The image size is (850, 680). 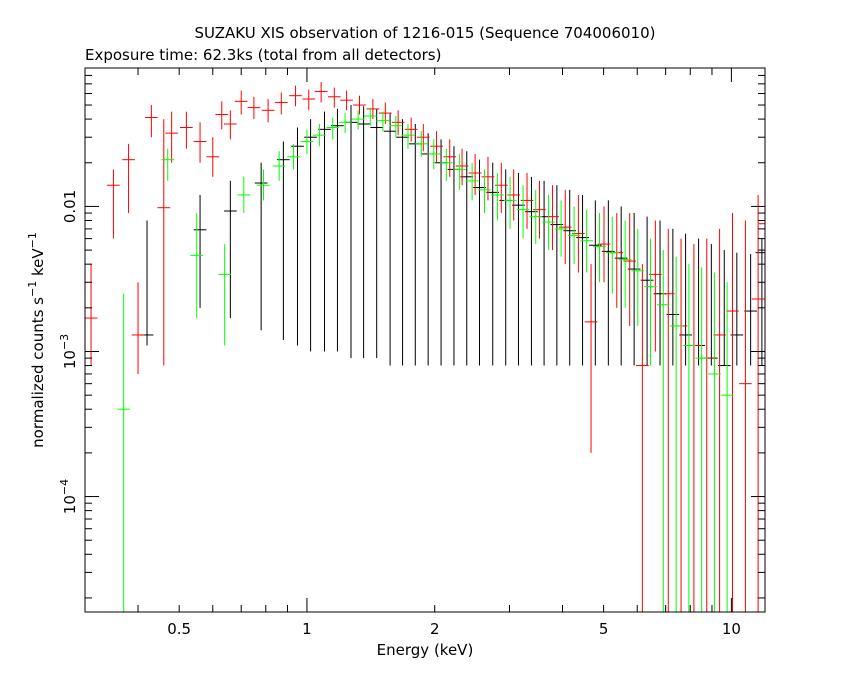 What do you see at coordinates (70, 206) in the screenshot?
I see `y-tick-label: 0.01` at bounding box center [70, 206].